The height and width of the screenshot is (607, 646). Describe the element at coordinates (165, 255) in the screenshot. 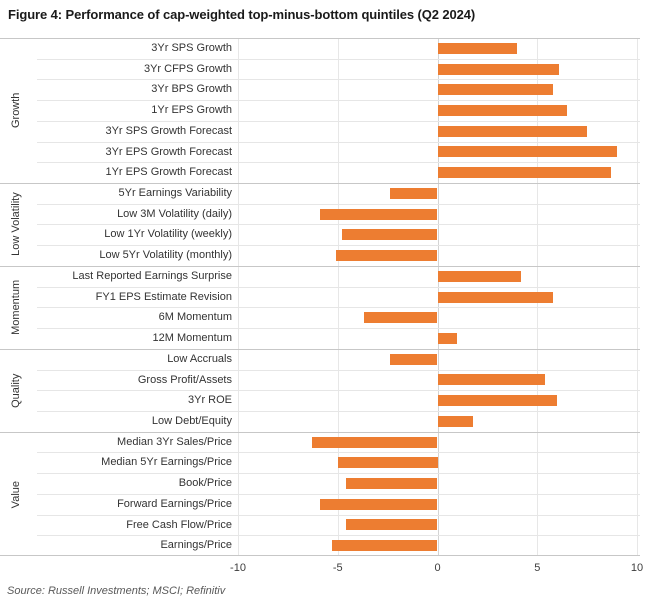

I see `row-label: Low 5Yr Volatility (monthly)` at that location.